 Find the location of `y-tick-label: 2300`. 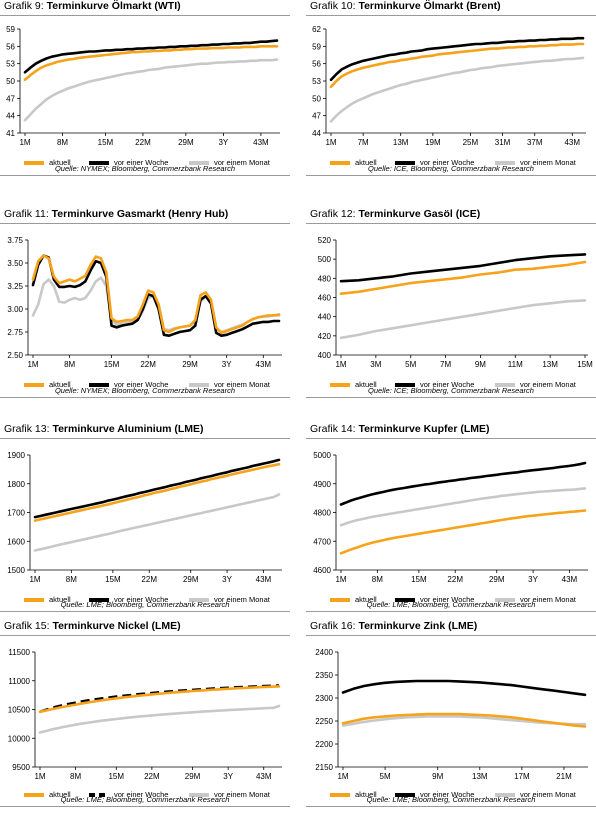

y-tick-label: 2300 is located at coordinates (324, 698).